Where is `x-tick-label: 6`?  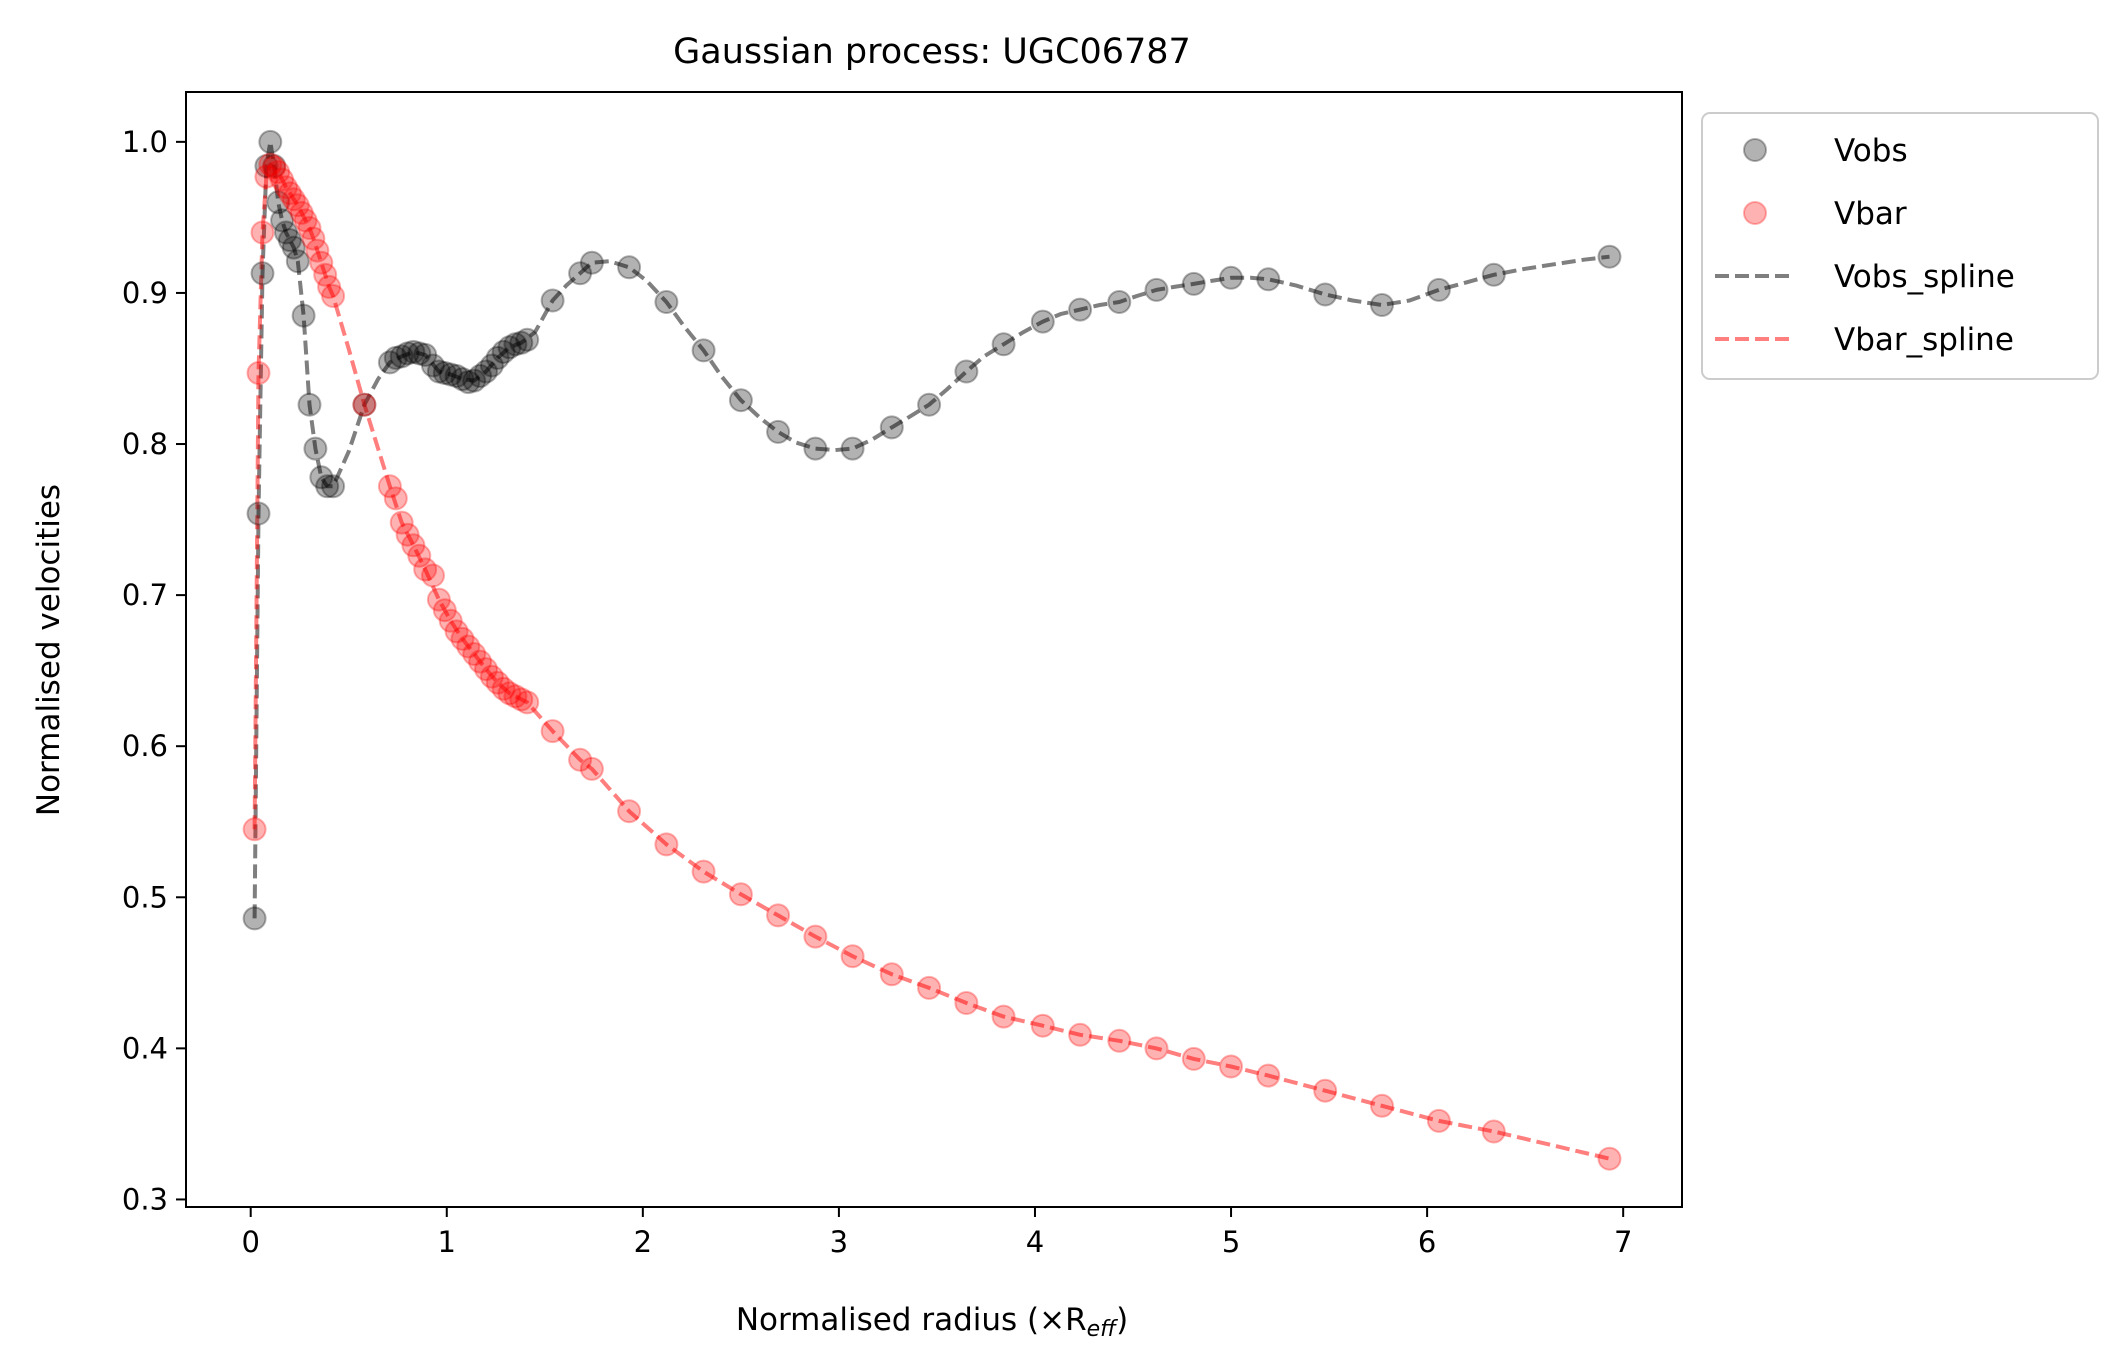
x-tick-label: 6 is located at coordinates (1427, 1242).